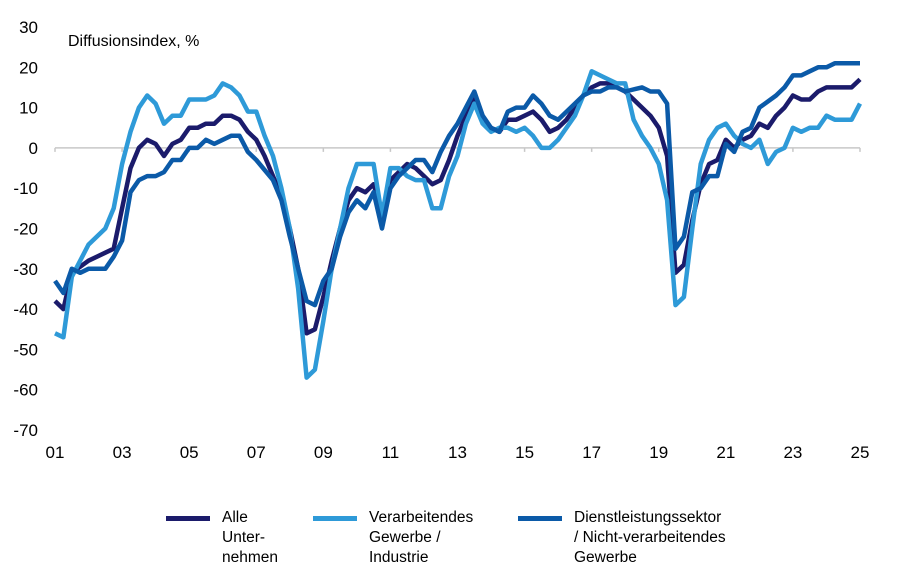  Describe the element at coordinates (55, 452) in the screenshot. I see `x-tick-label: 01` at that location.